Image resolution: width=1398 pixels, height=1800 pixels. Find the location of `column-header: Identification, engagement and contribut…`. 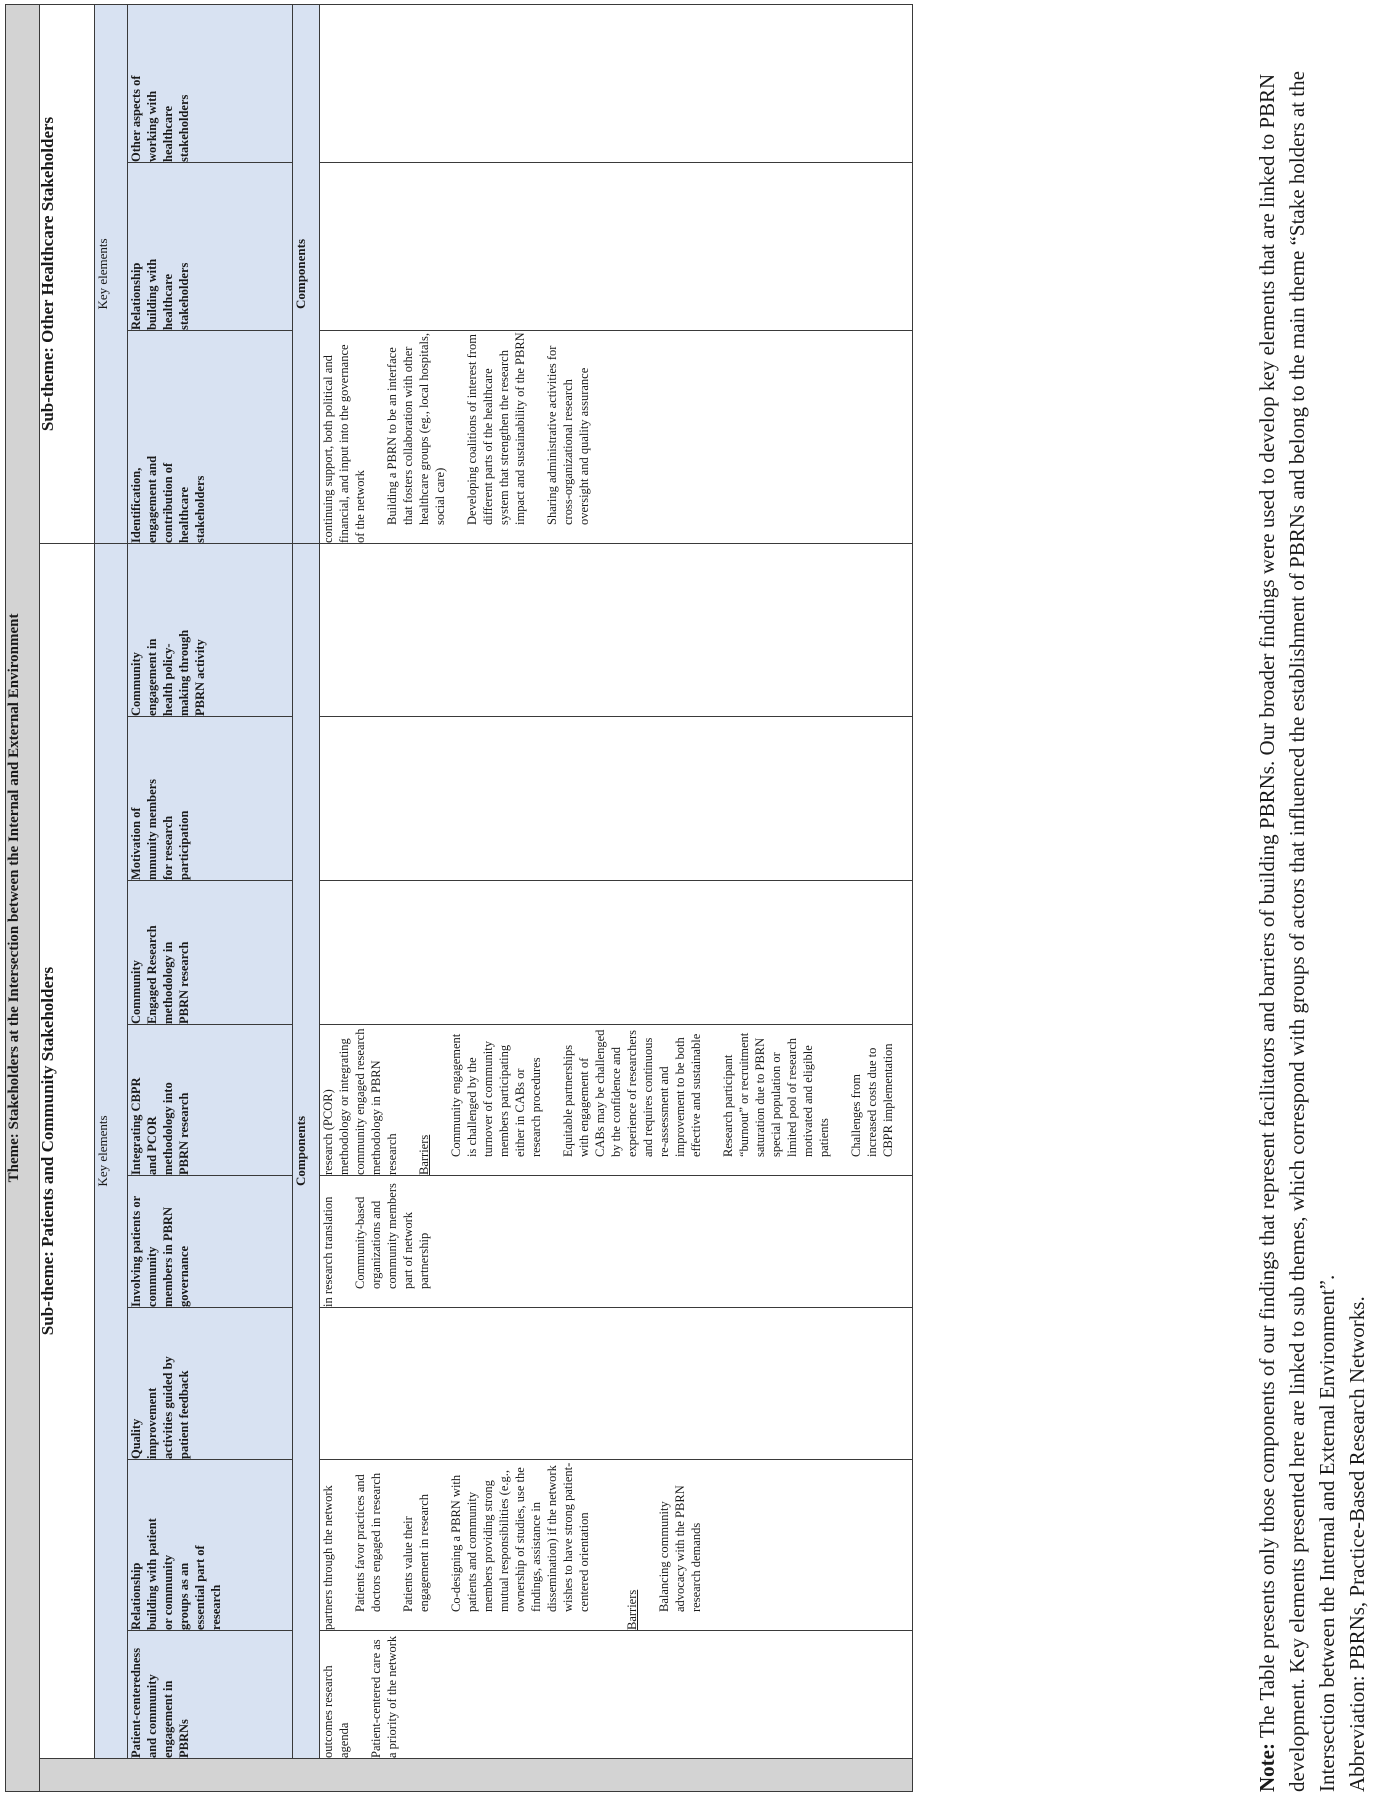

column-header: Identification, engagement and contribut… is located at coordinates (210, 437).